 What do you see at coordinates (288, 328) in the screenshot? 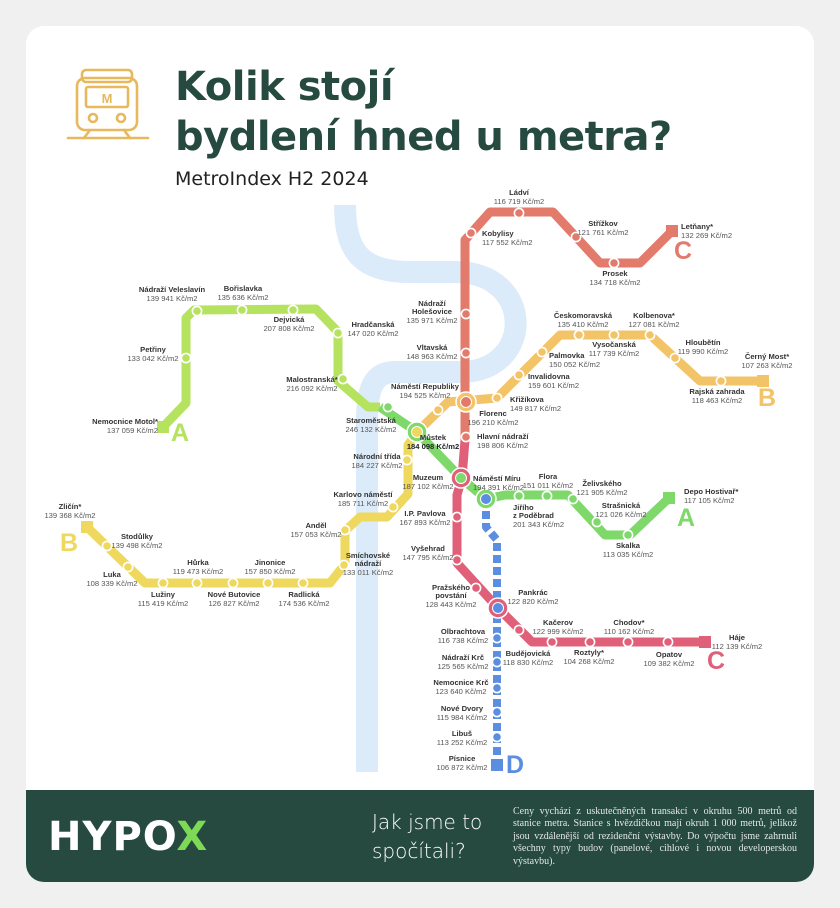
I see `station-price: 207 808 Kč/m2` at bounding box center [288, 328].